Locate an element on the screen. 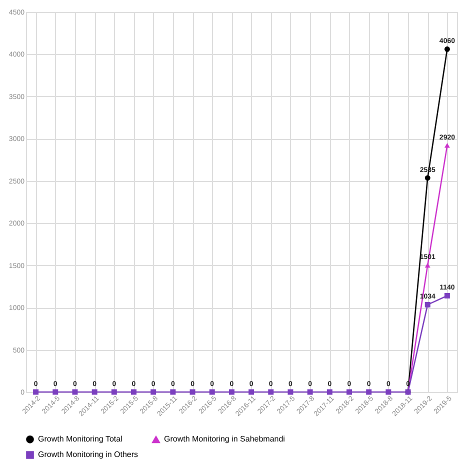 The width and height of the screenshot is (465, 470). legend-label: Growth Monitoring Total is located at coordinates (80, 439).